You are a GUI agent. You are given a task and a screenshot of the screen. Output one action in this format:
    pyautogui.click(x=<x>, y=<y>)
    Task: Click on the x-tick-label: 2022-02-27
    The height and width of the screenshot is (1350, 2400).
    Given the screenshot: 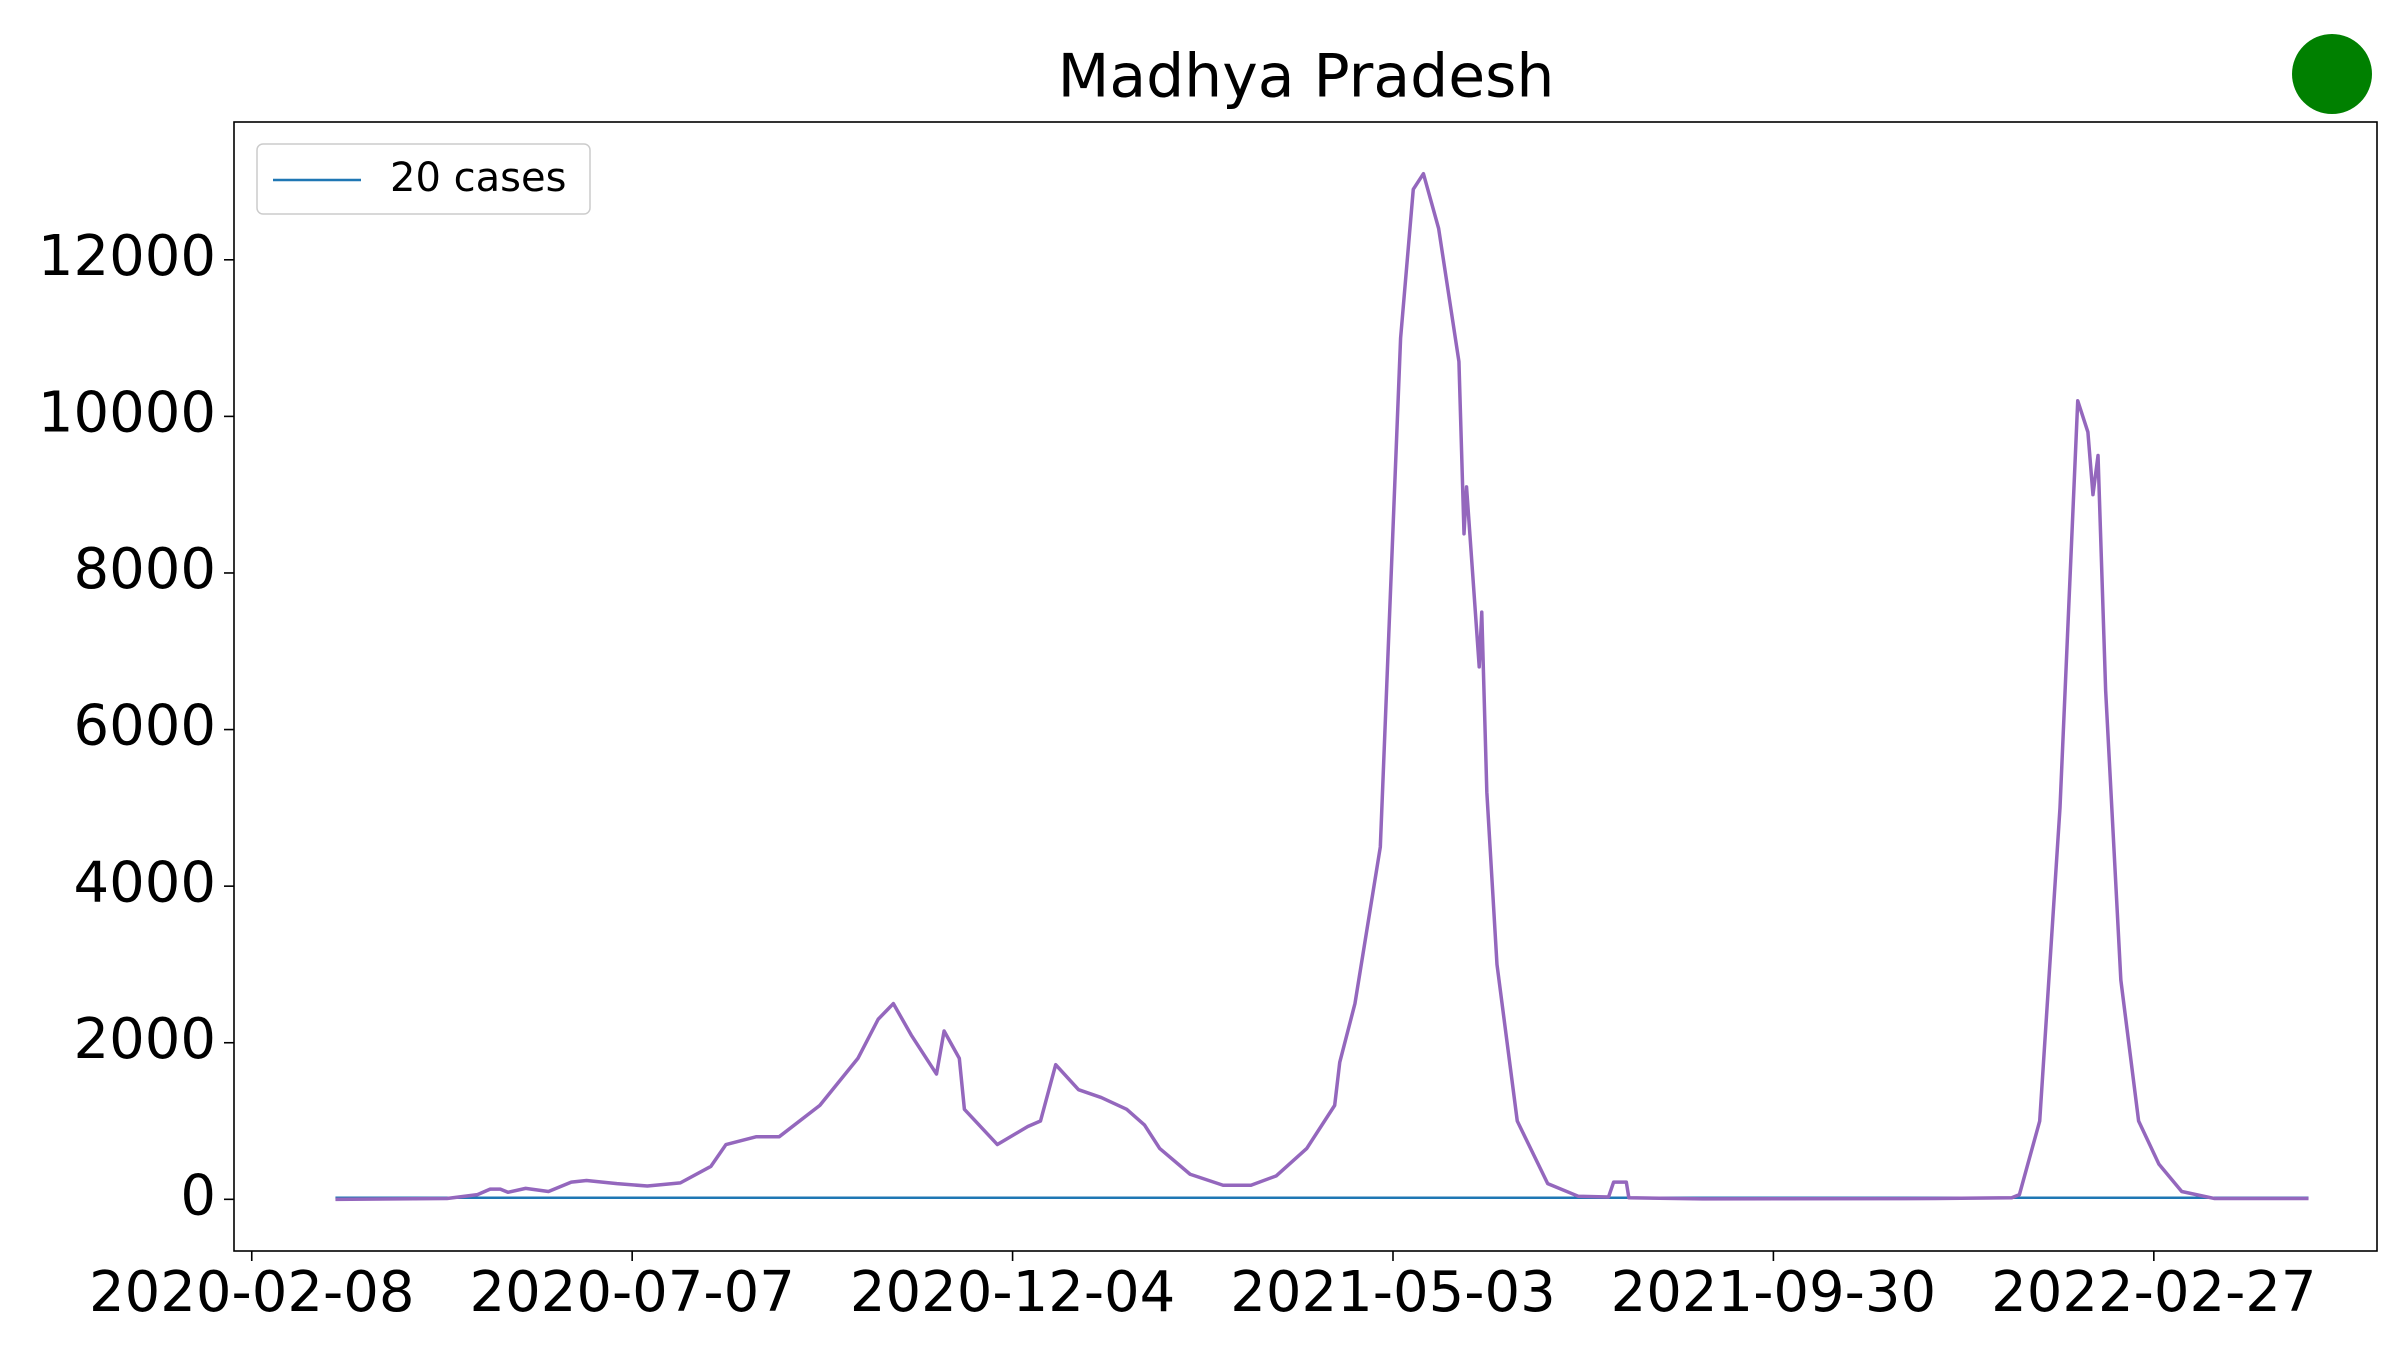 What is the action you would take?
    pyautogui.click(x=2153, y=1292)
    